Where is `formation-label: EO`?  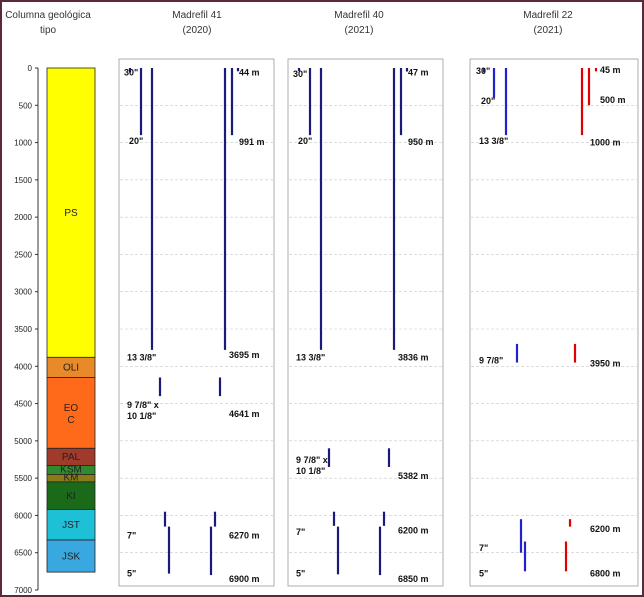
formation-label: EO is located at coordinates (71, 408).